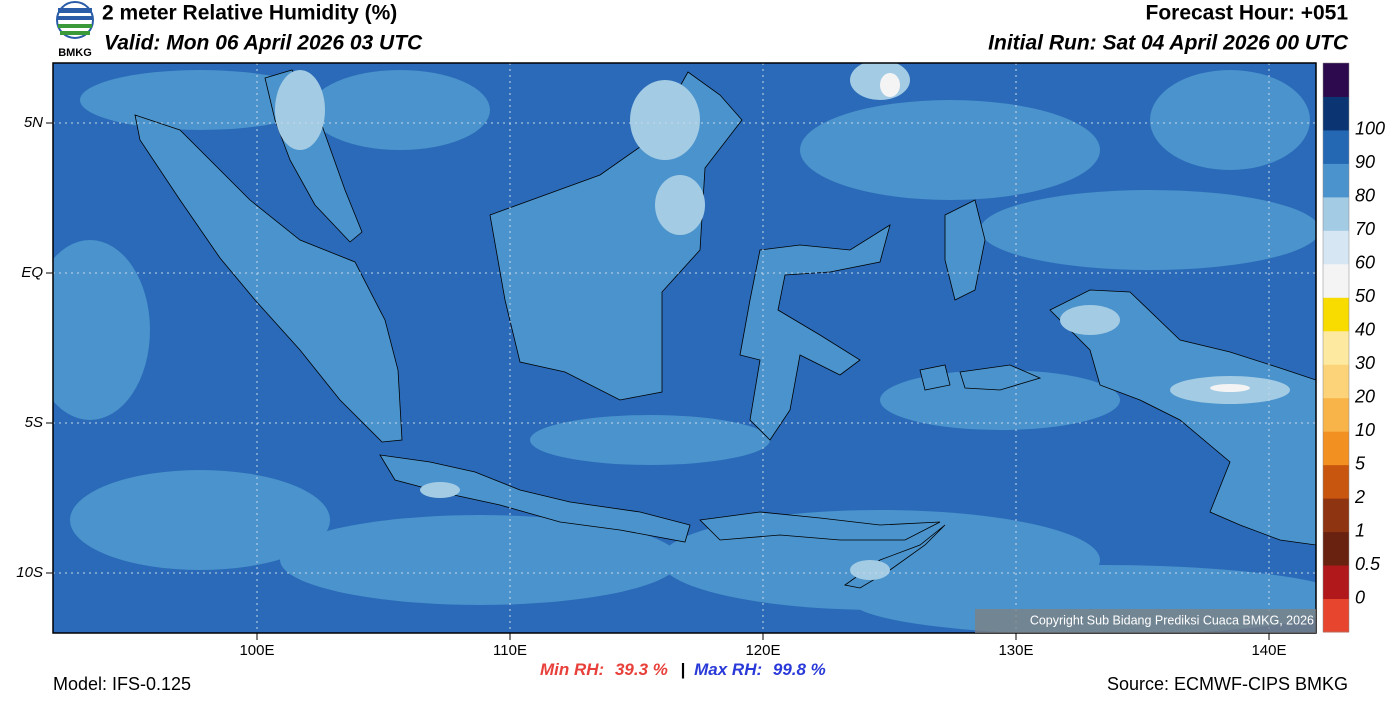 The image size is (1400, 714). Describe the element at coordinates (1365, 363) in the screenshot. I see `colorbar-label: 30` at that location.